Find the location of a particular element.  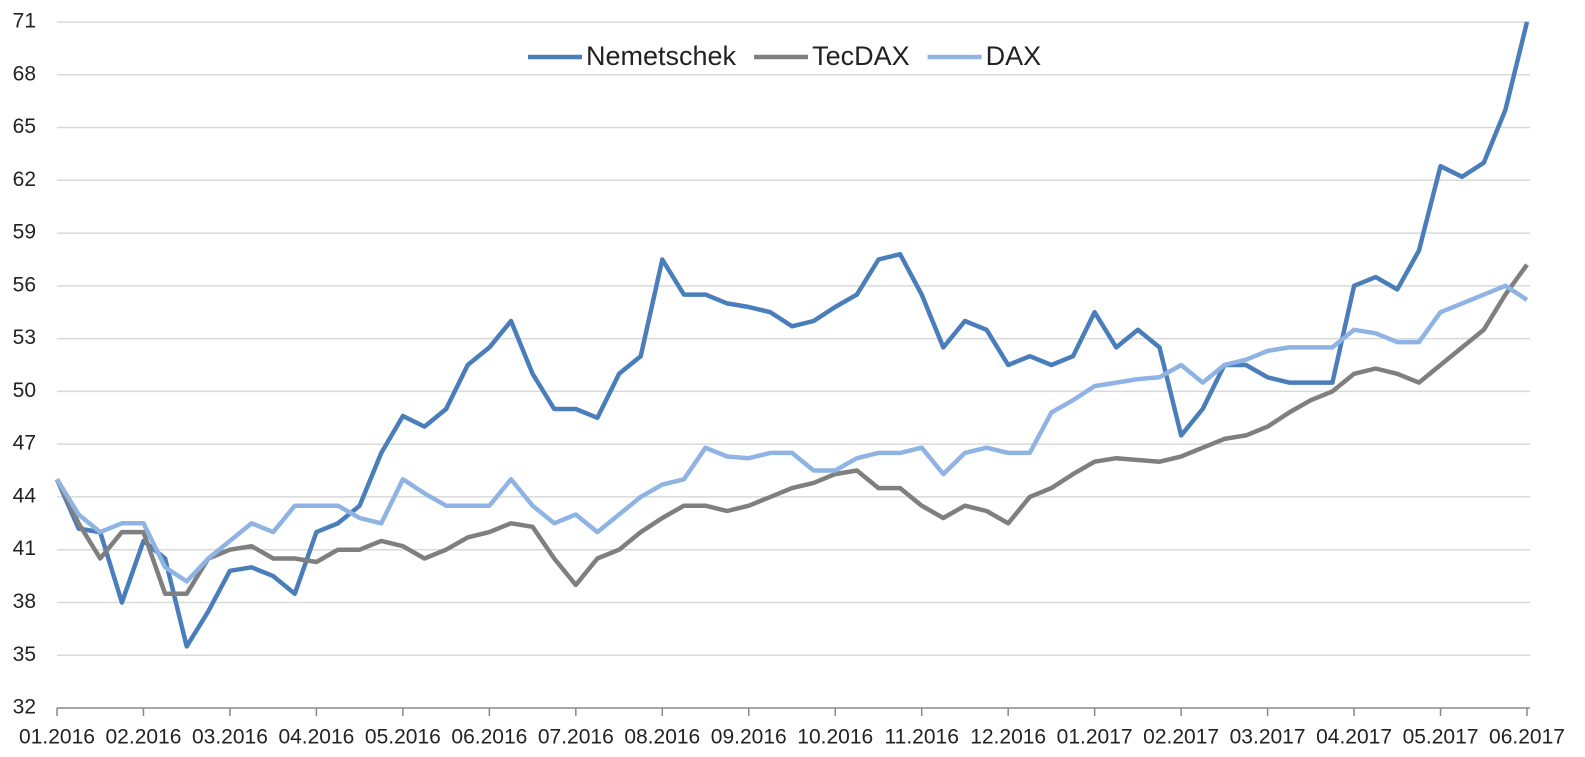

y-tick-label: 68 is located at coordinates (24, 73).